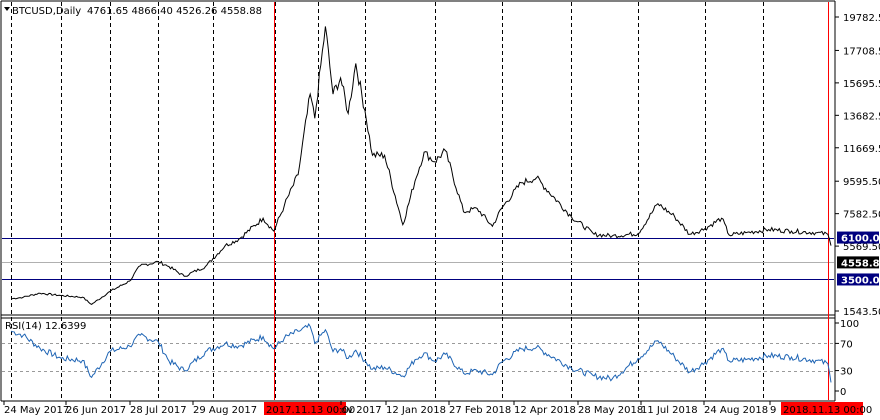 The height and width of the screenshot is (420, 880). What do you see at coordinates (418, 357) in the screenshot?
I see `rsi-levels` at bounding box center [418, 357].